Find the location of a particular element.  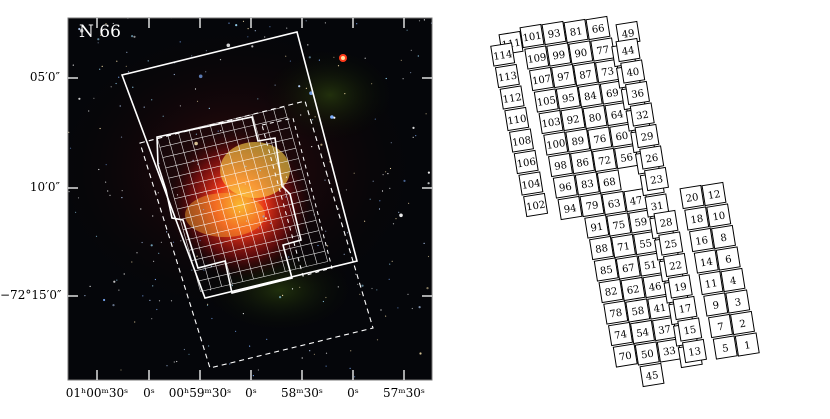

pointing-label: 83 is located at coordinates (587, 185).